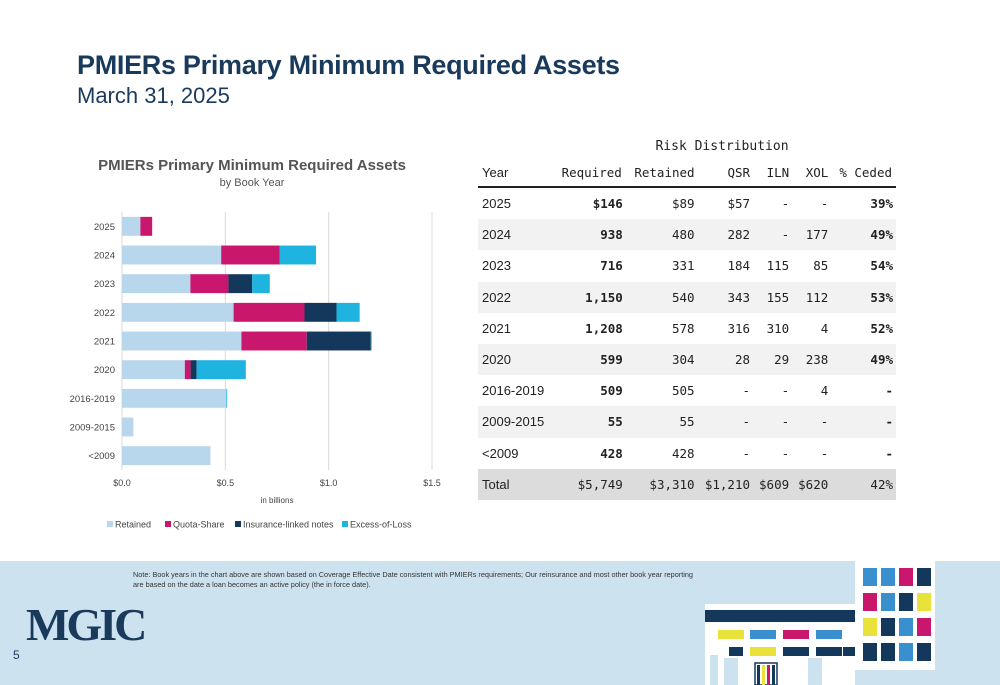 This screenshot has width=1000, height=685. Describe the element at coordinates (277, 500) in the screenshot. I see `x-axis-label: in billions` at that location.